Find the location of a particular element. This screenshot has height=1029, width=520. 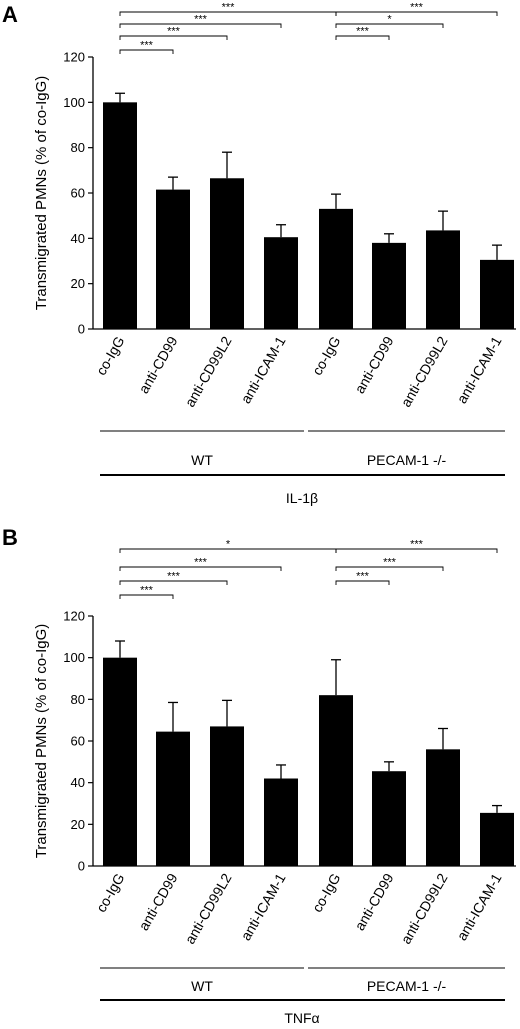

stimulus-label: TNFα is located at coordinates (301, 1018).